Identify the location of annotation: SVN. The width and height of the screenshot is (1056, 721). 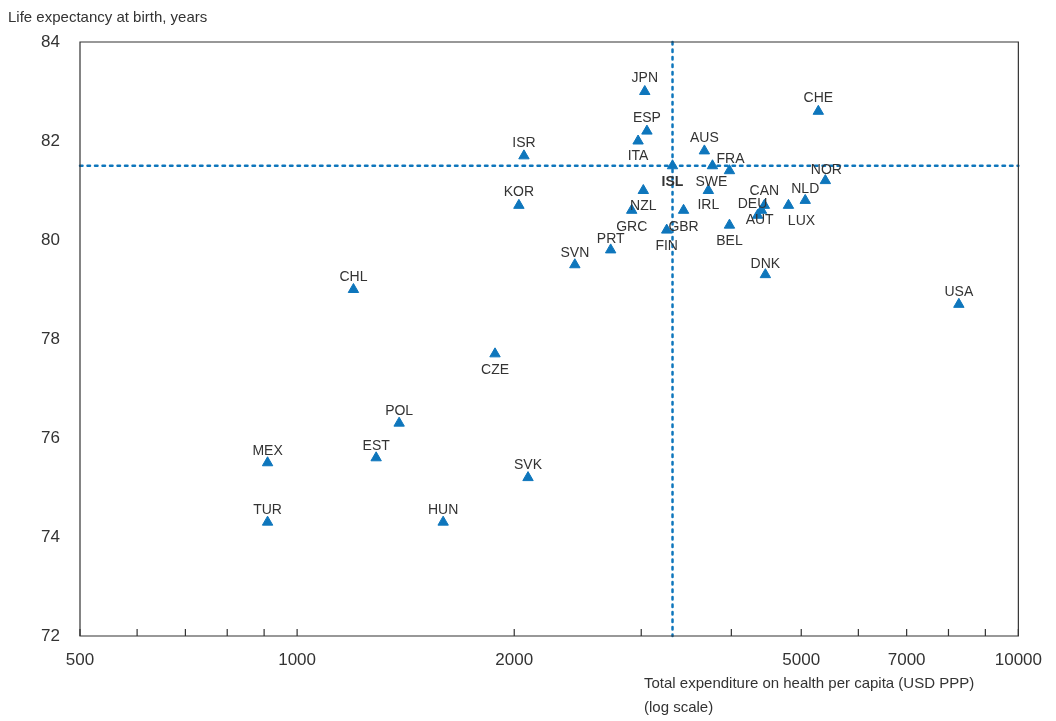
(575, 251).